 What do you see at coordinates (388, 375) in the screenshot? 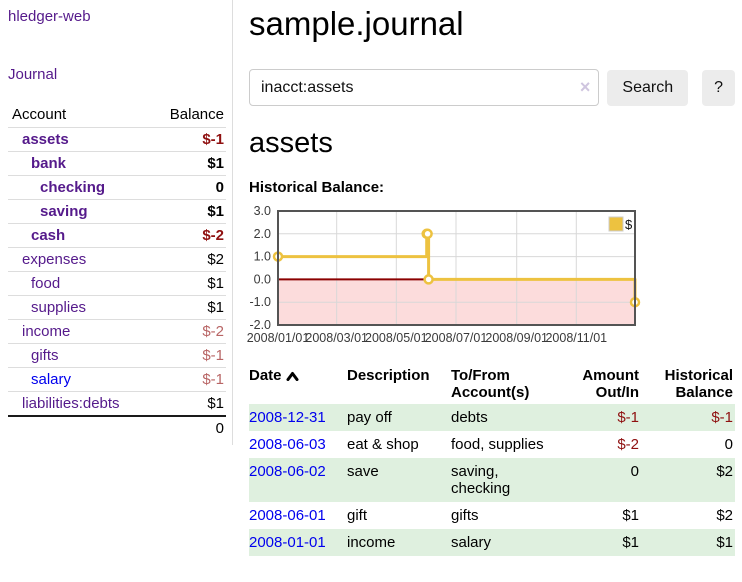
I see `register-header-description: Description` at bounding box center [388, 375].